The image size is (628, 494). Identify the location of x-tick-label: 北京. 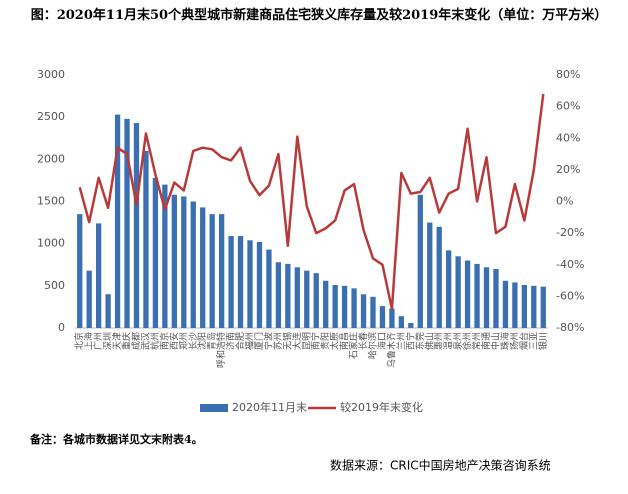
(79, 341).